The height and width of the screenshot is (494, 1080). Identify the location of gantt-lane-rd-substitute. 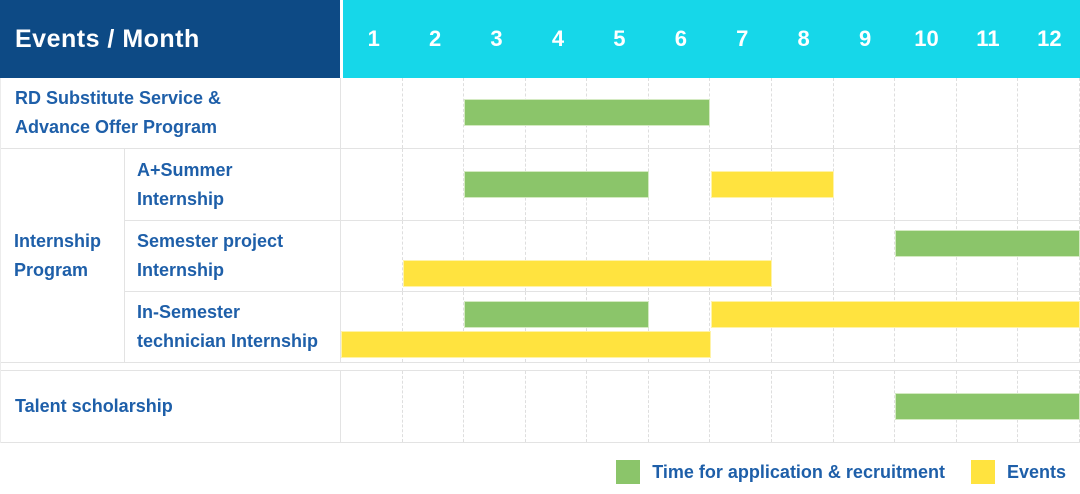
(710, 113).